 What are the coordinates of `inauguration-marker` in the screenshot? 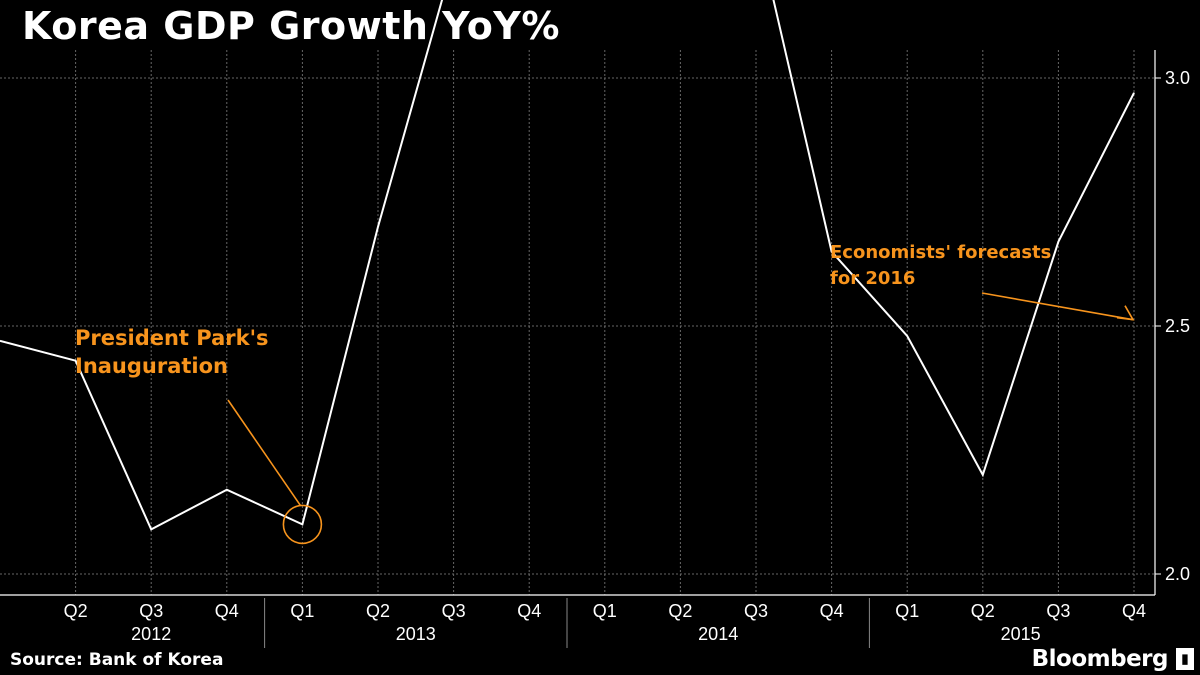 It's located at (302, 524).